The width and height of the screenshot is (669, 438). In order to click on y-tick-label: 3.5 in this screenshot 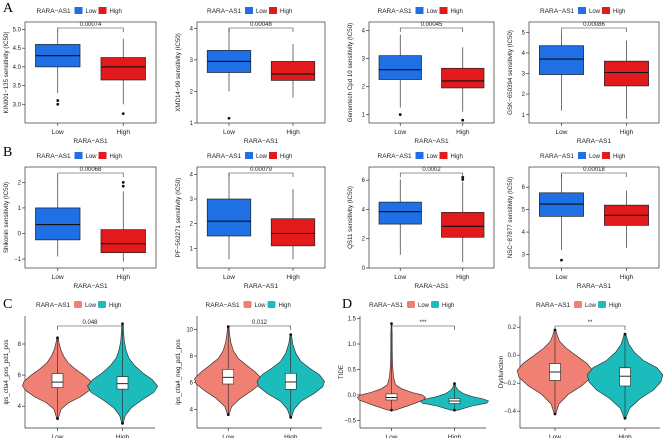, I will do `click(17, 87)`.